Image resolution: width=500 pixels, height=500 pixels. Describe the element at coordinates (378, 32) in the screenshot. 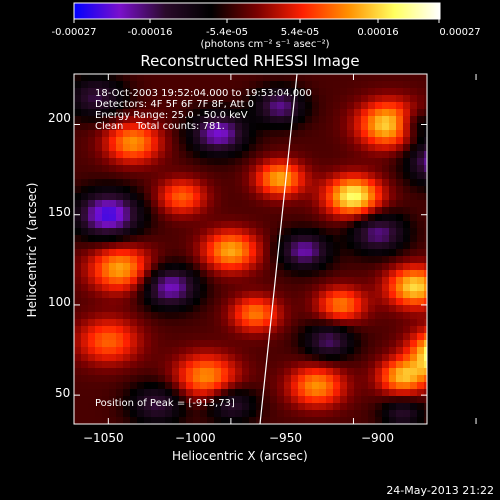

I see `colorbar-tick-label: 0.00016` at that location.